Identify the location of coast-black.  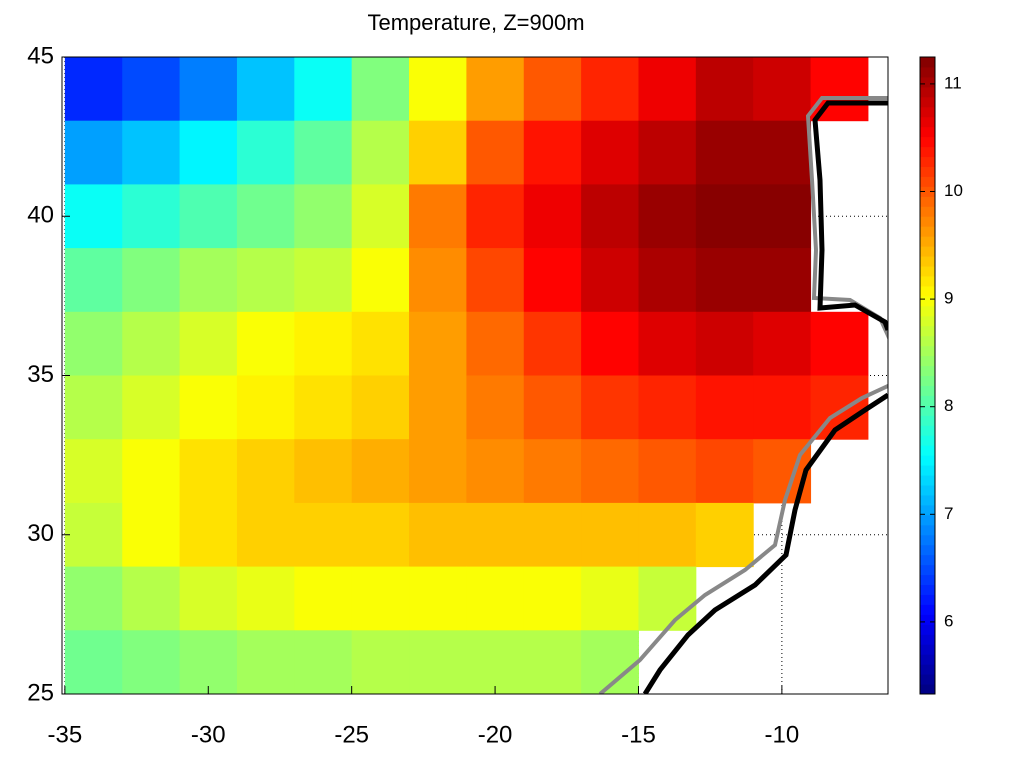
(850, 215).